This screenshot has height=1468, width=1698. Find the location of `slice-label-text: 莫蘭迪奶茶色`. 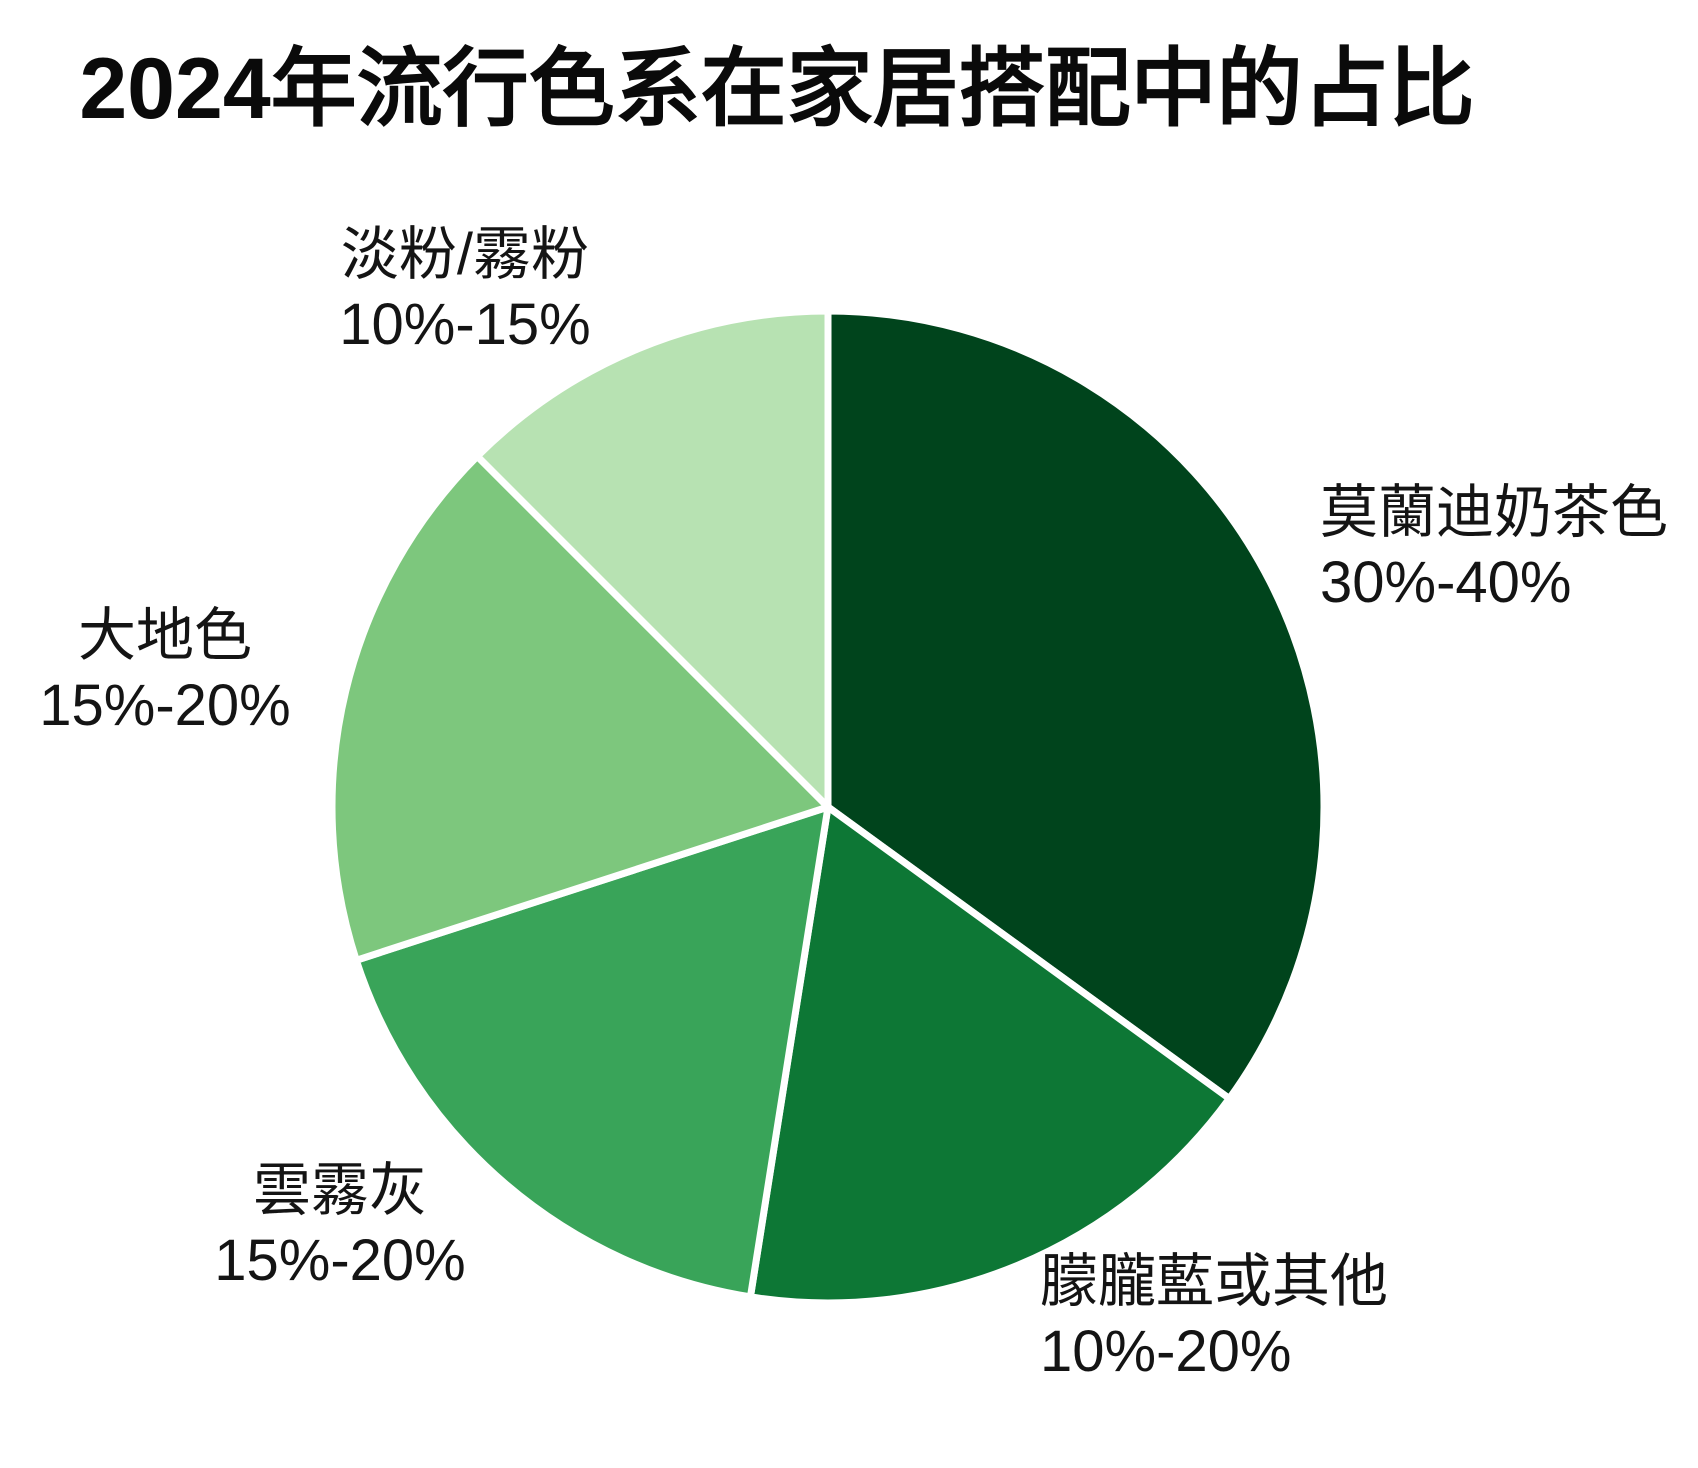

slice-label-text: 莫蘭迪奶茶色 is located at coordinates (1494, 512).